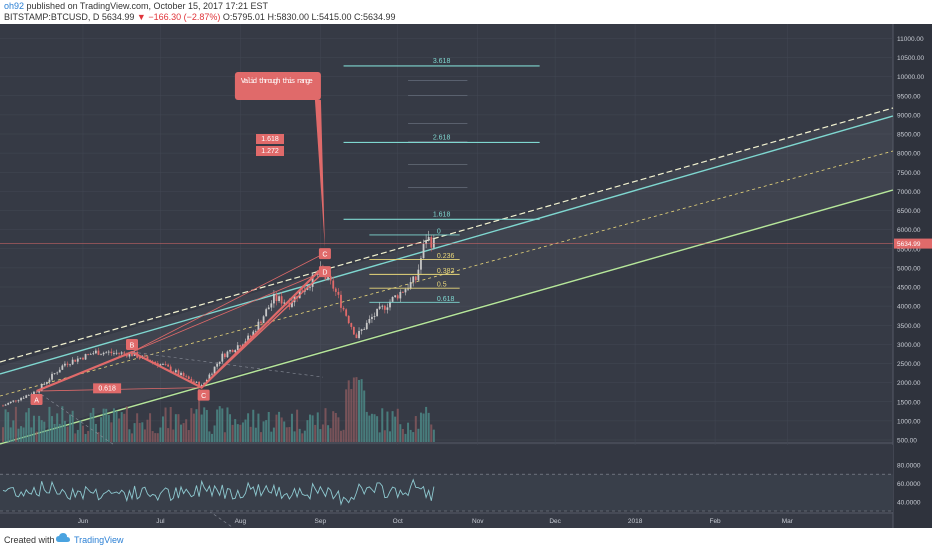 This screenshot has width=932, height=550. I want to click on point-c-marker-box, so click(324, 254).